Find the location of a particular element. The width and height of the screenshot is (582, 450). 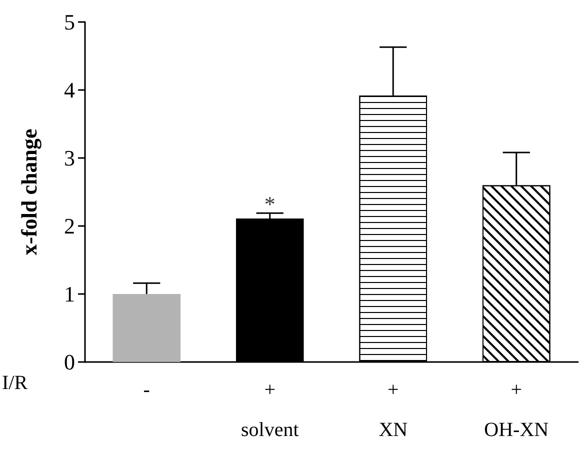

x-tick-label: - is located at coordinates (146, 390).